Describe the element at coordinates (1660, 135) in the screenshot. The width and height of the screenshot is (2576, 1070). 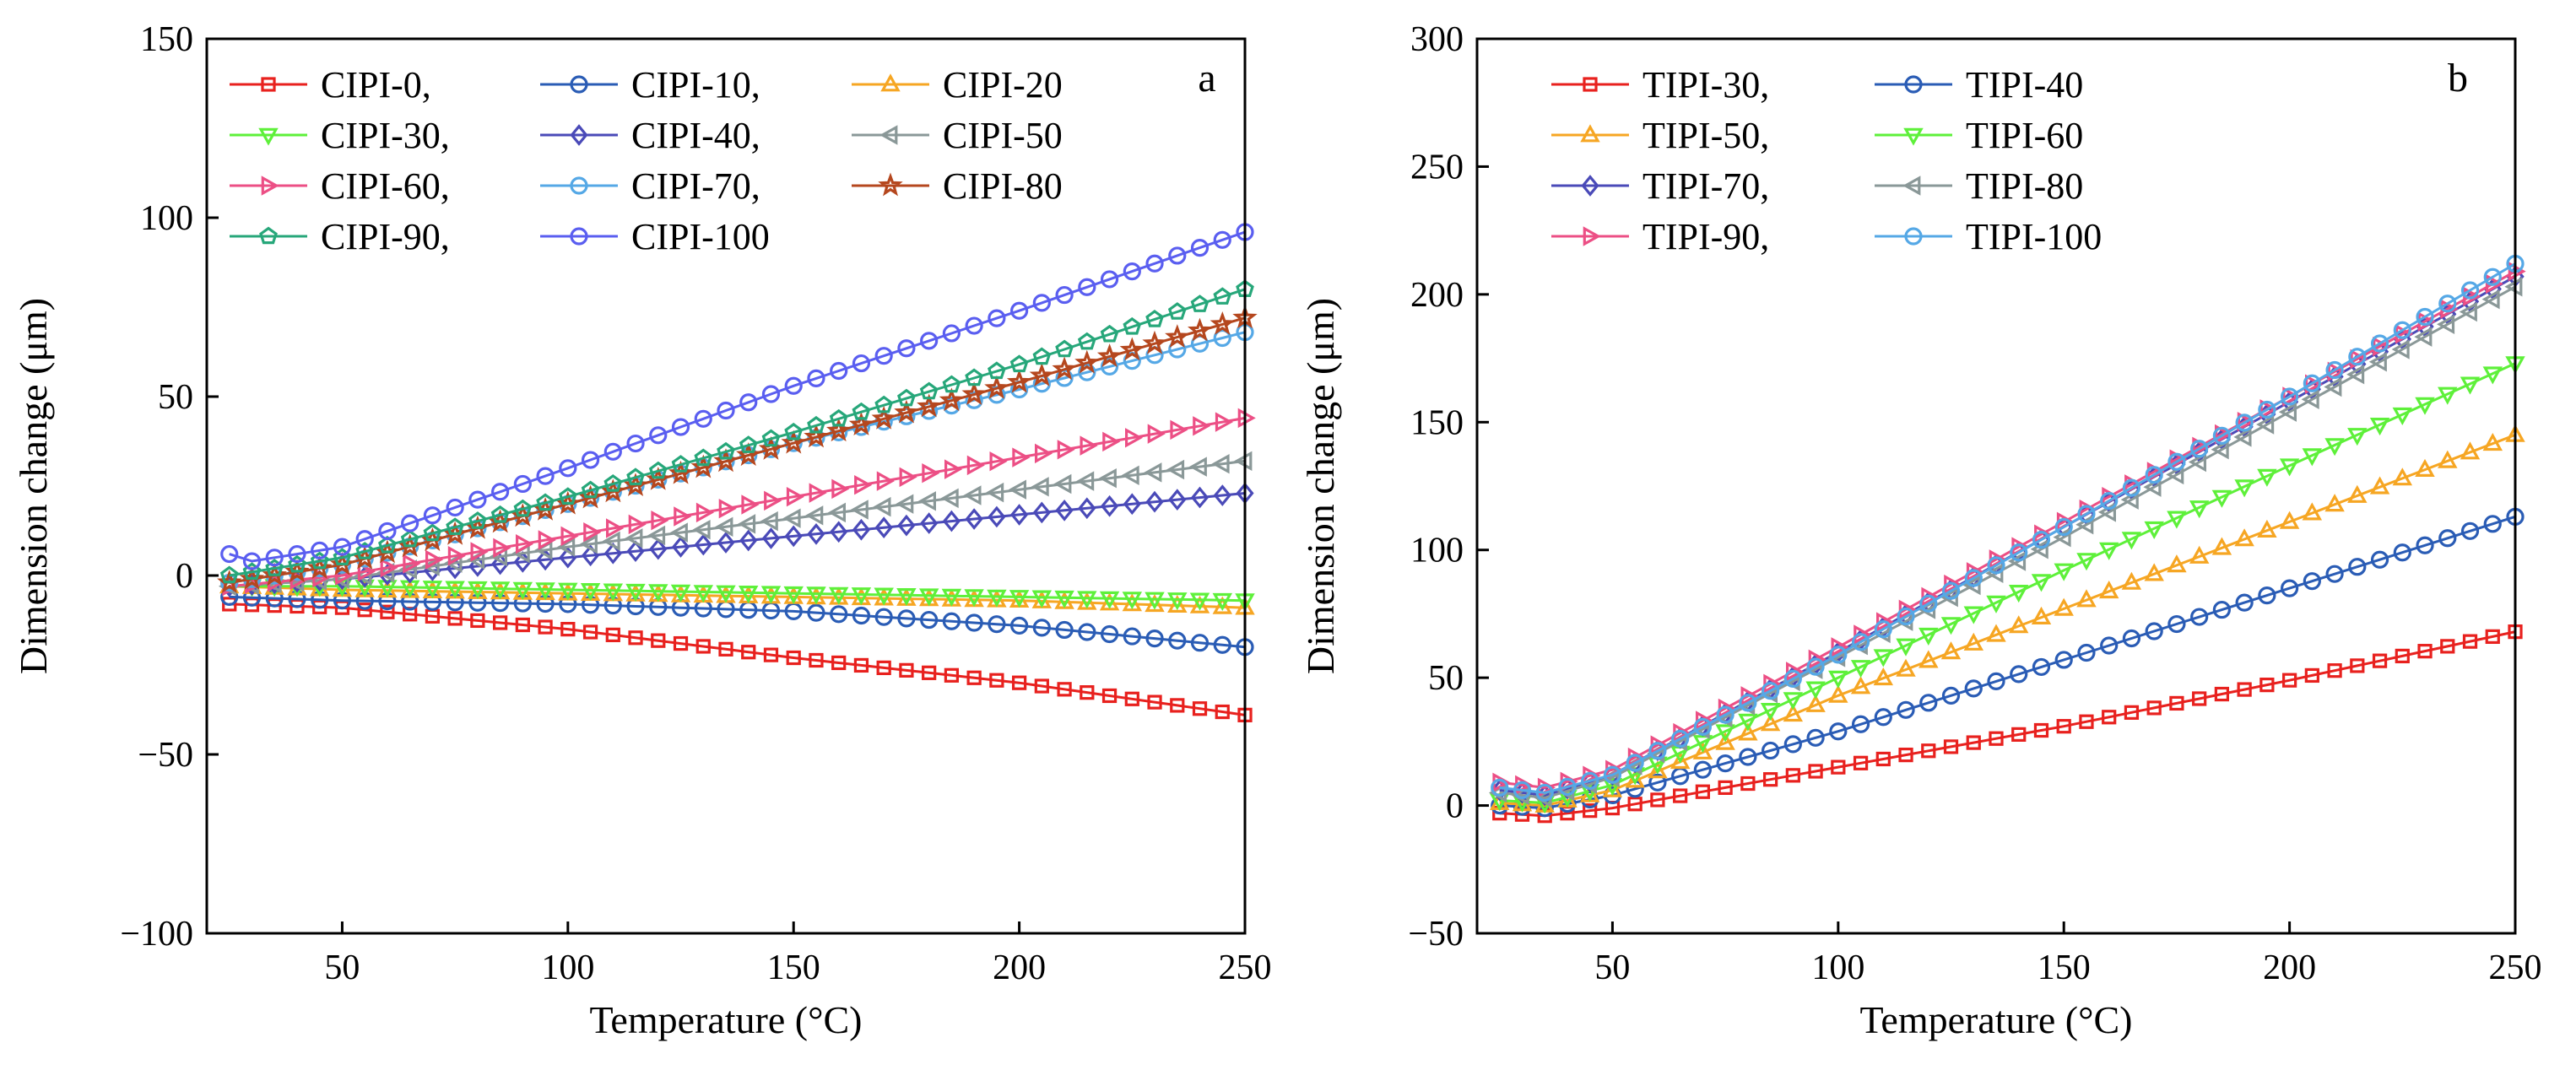
I see `legend-item-tipi-50: TIPI-50,` at that location.